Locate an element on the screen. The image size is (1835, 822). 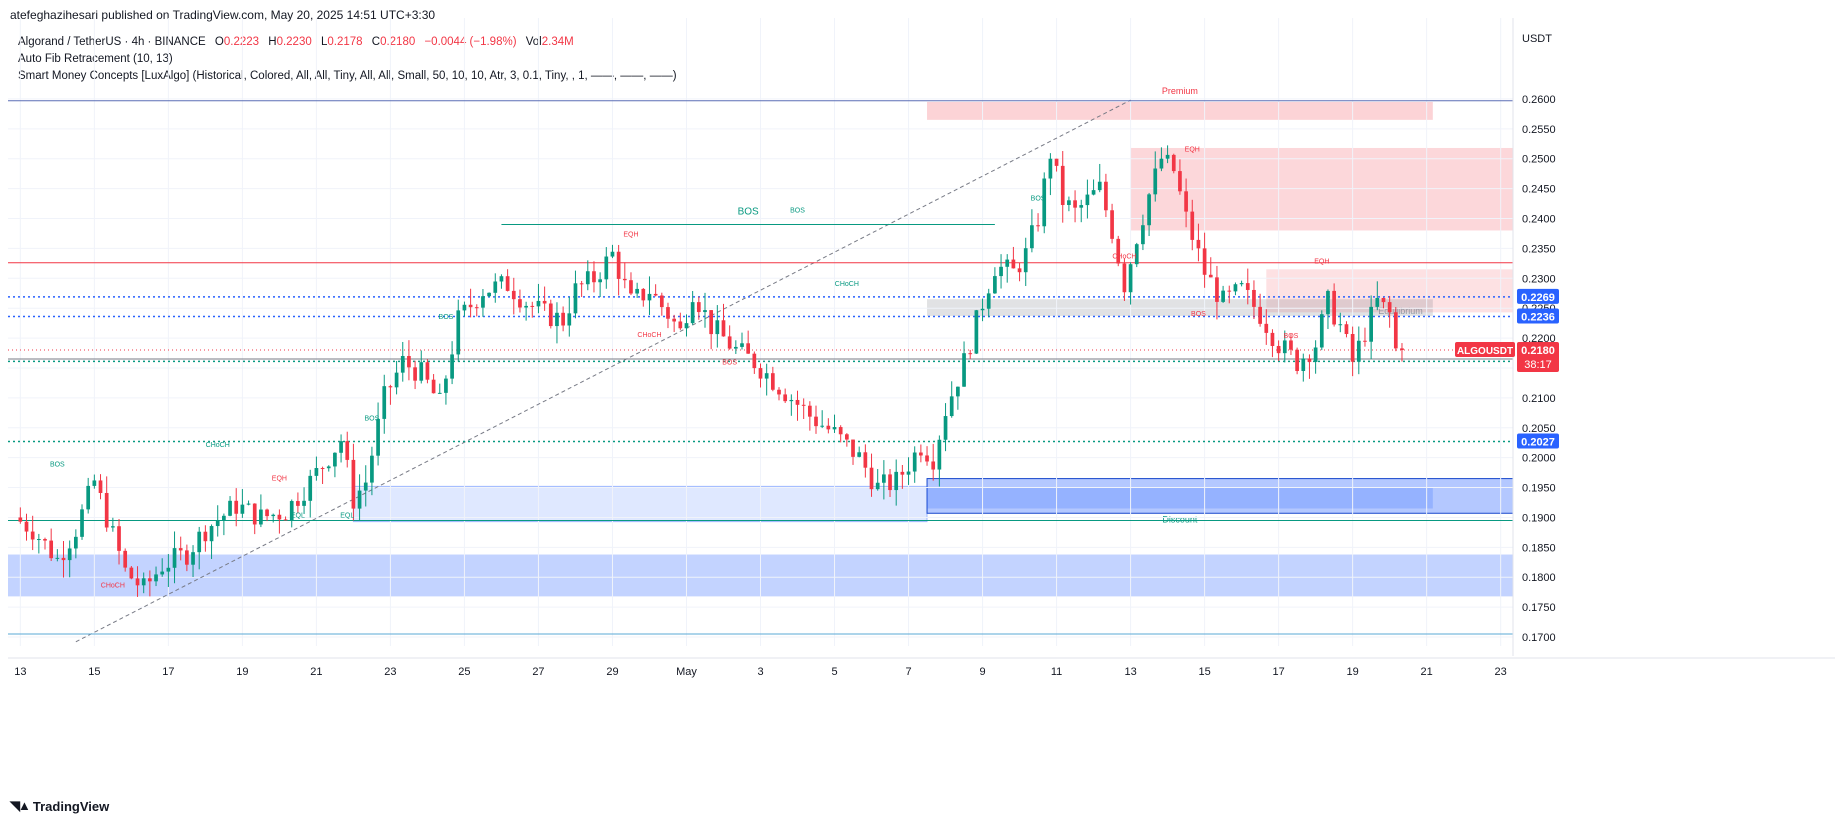
equilibrium-zone is located at coordinates (1180, 307).